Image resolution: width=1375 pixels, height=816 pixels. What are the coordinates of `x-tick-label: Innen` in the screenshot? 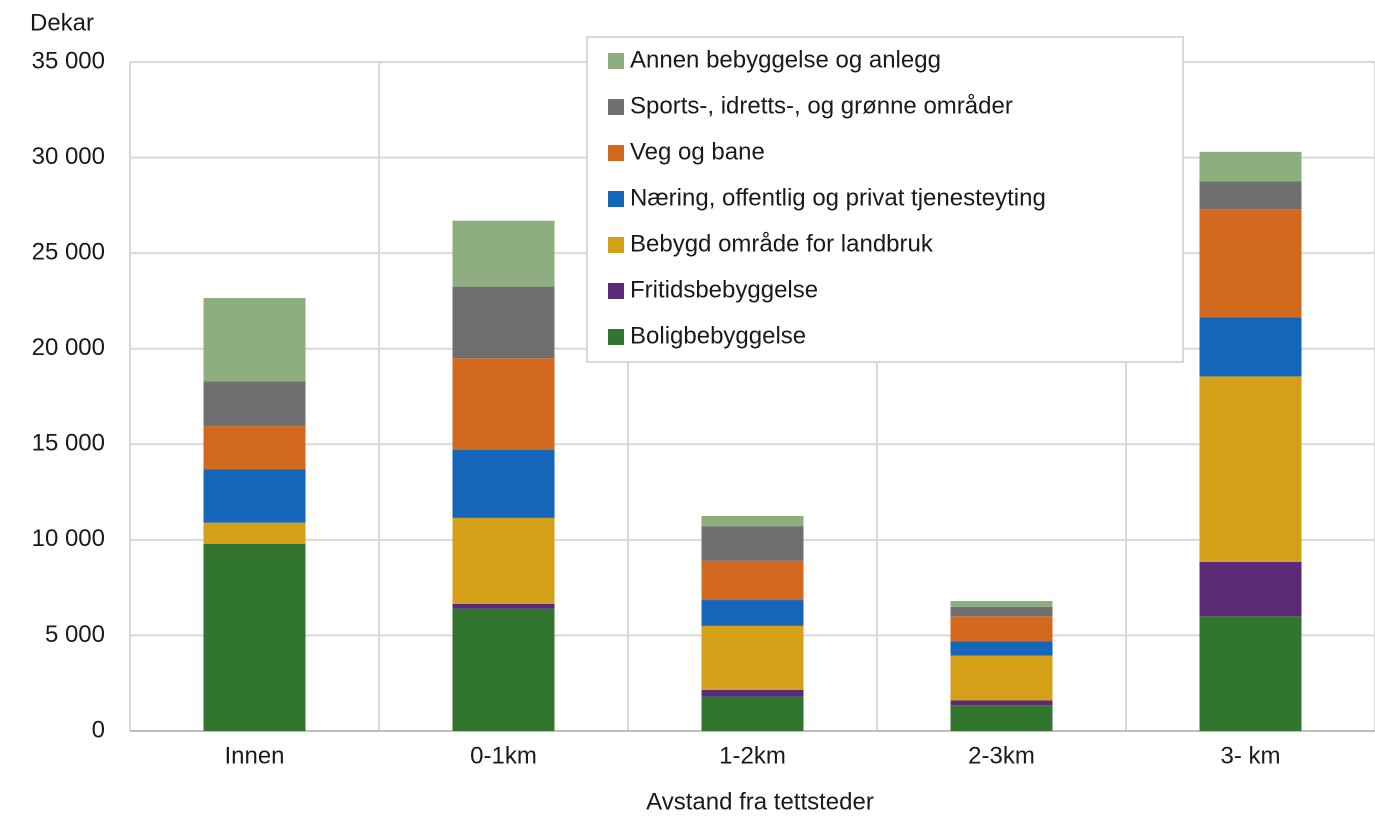 It's located at (254, 755).